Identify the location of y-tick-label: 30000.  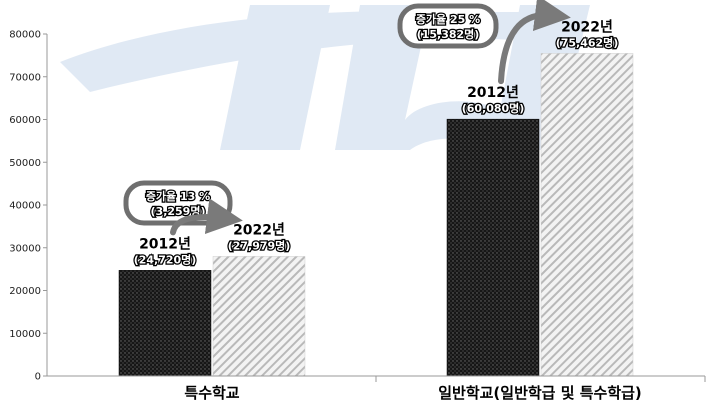
(25, 248).